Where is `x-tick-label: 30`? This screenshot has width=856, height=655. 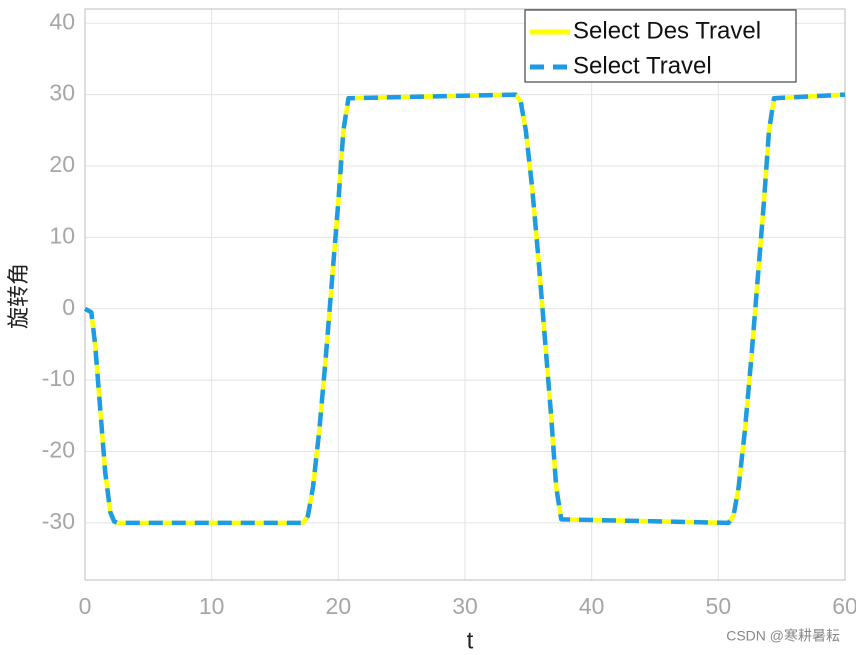 x-tick-label: 30 is located at coordinates (465, 606).